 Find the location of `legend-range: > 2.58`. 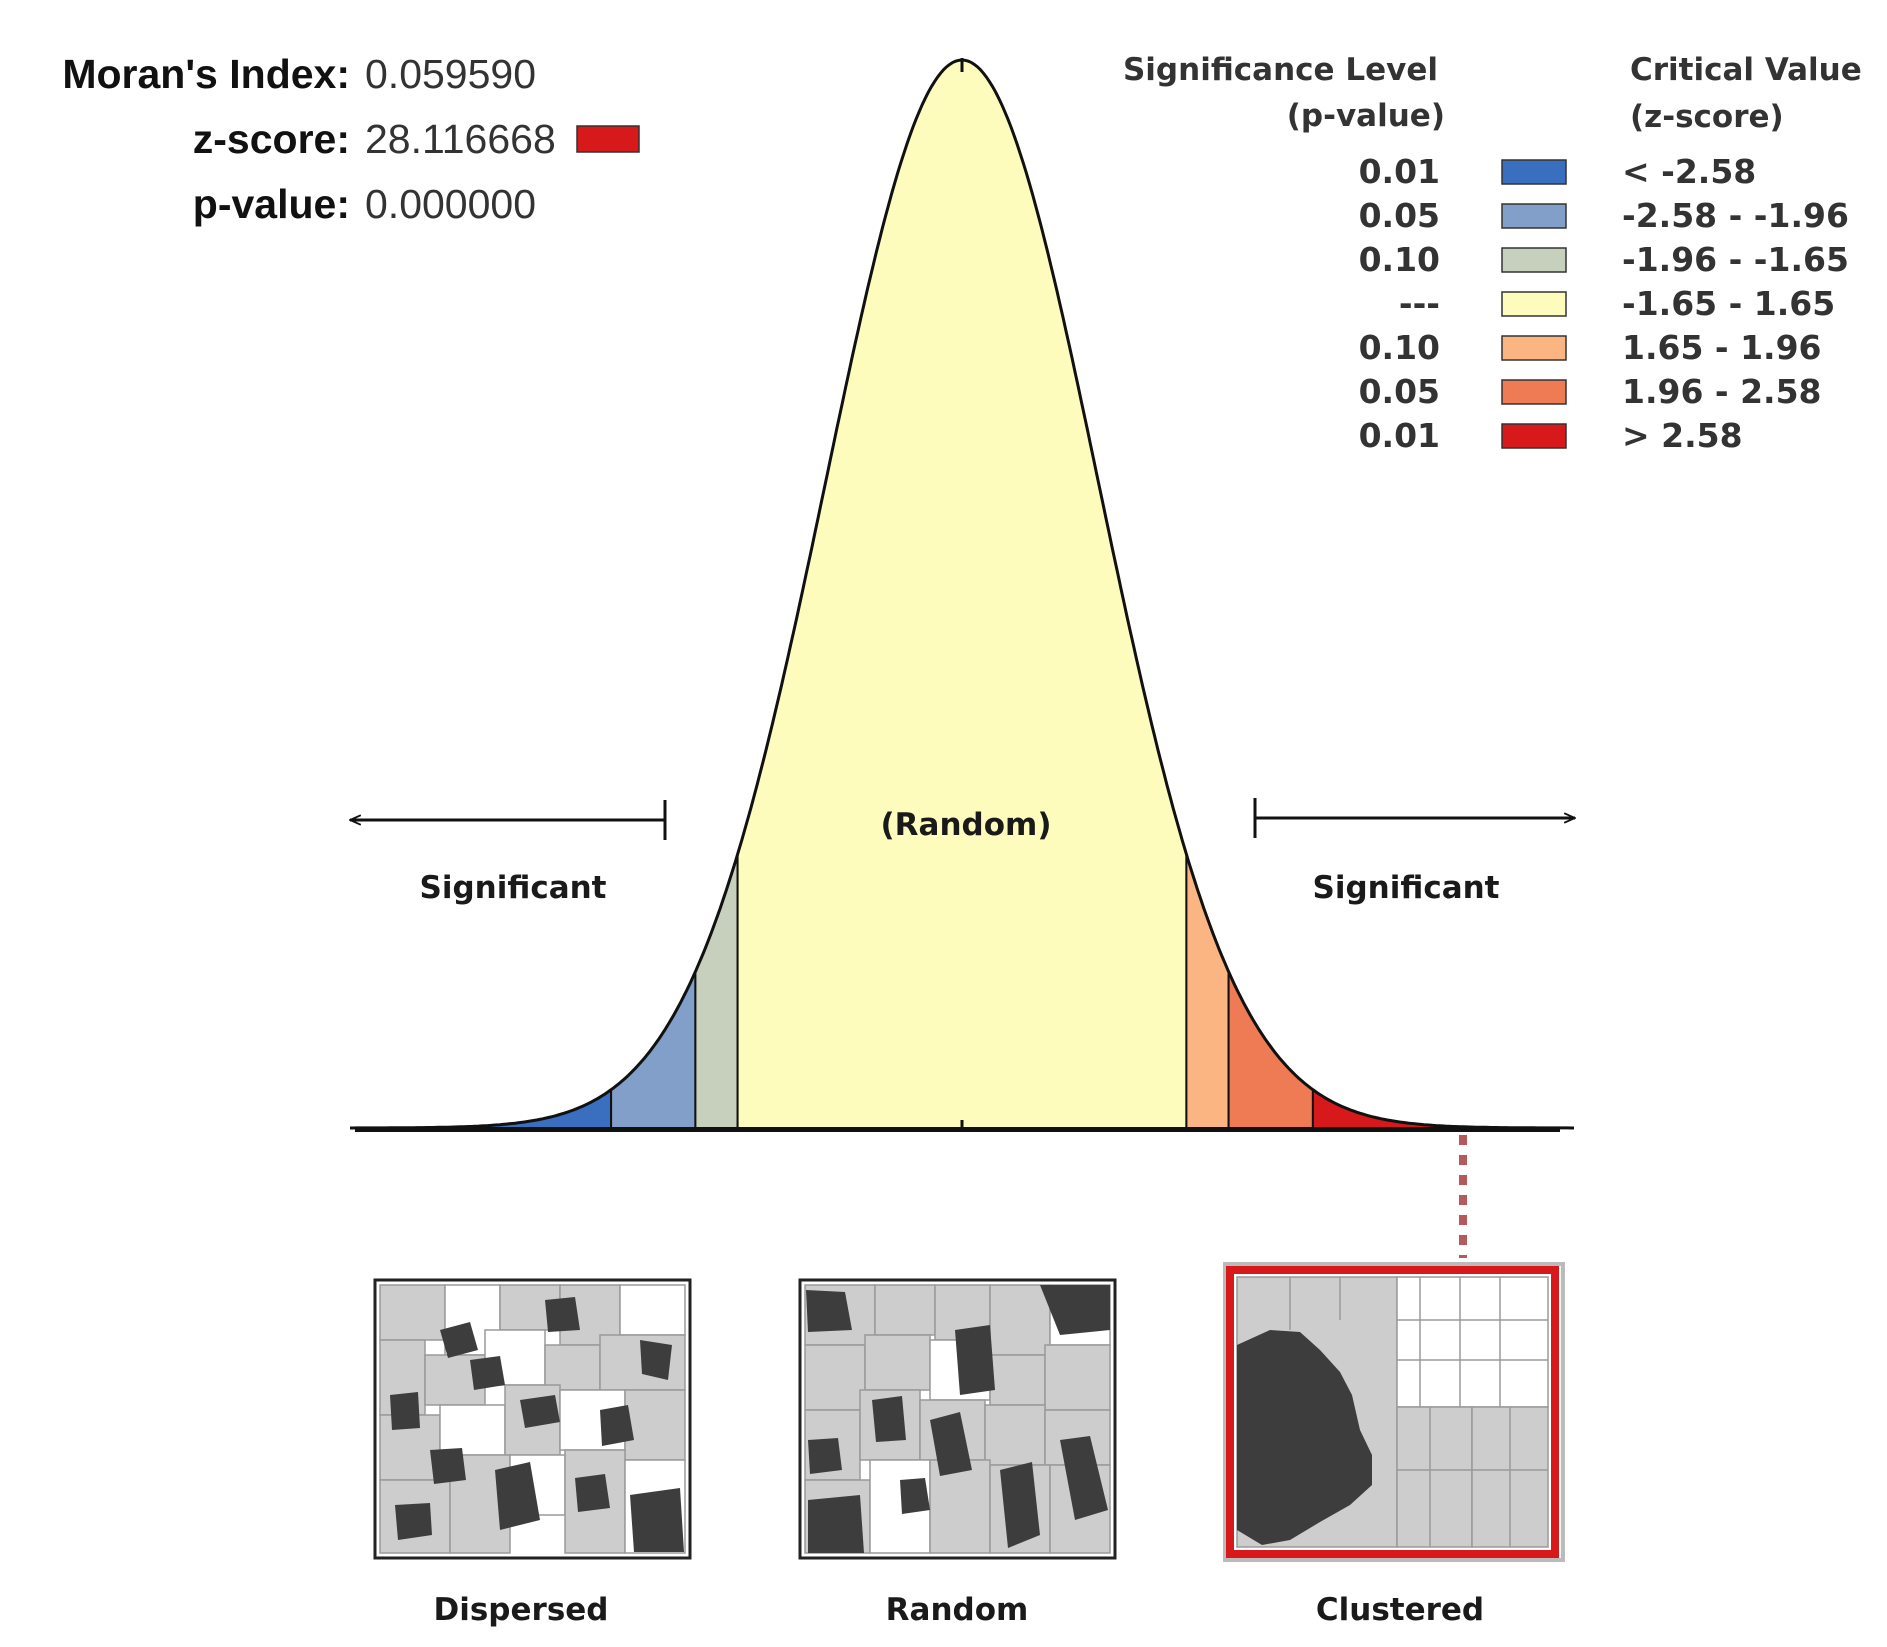

legend-range: > 2.58 is located at coordinates (1682, 435).